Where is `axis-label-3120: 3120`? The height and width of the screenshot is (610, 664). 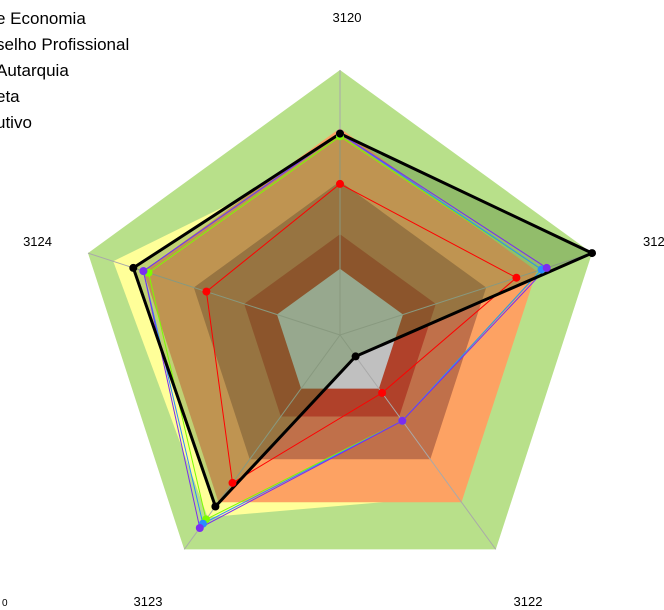 axis-label-3120: 3120 is located at coordinates (347, 17).